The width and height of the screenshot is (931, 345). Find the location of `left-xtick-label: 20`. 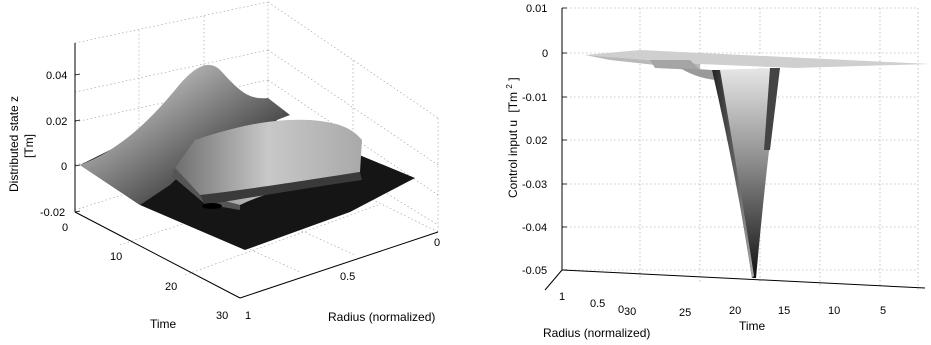

left-xtick-label: 20 is located at coordinates (171, 287).